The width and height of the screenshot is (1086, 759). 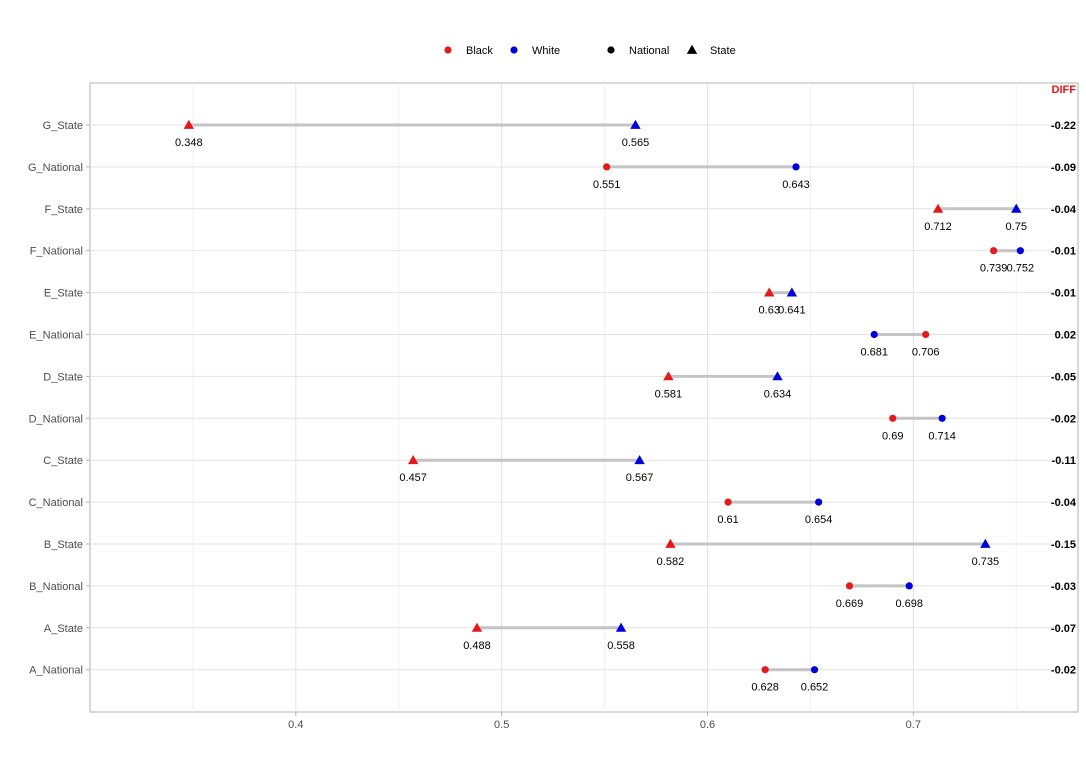 What do you see at coordinates (727, 520) in the screenshot?
I see `black-value-label: 0.61` at bounding box center [727, 520].